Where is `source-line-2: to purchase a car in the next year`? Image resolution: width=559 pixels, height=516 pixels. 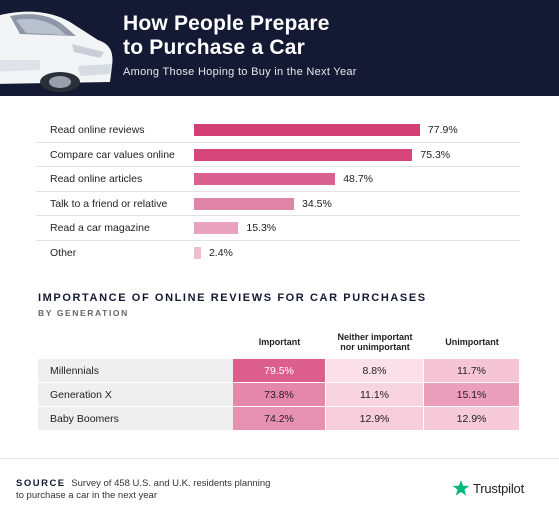 source-line-2: to purchase a car in the next year is located at coordinates (86, 495).